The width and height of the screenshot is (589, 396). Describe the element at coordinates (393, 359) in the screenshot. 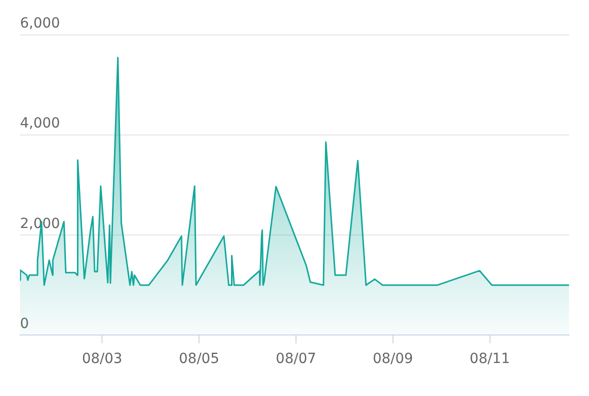

I see `x-tick-label: 08/09` at that location.